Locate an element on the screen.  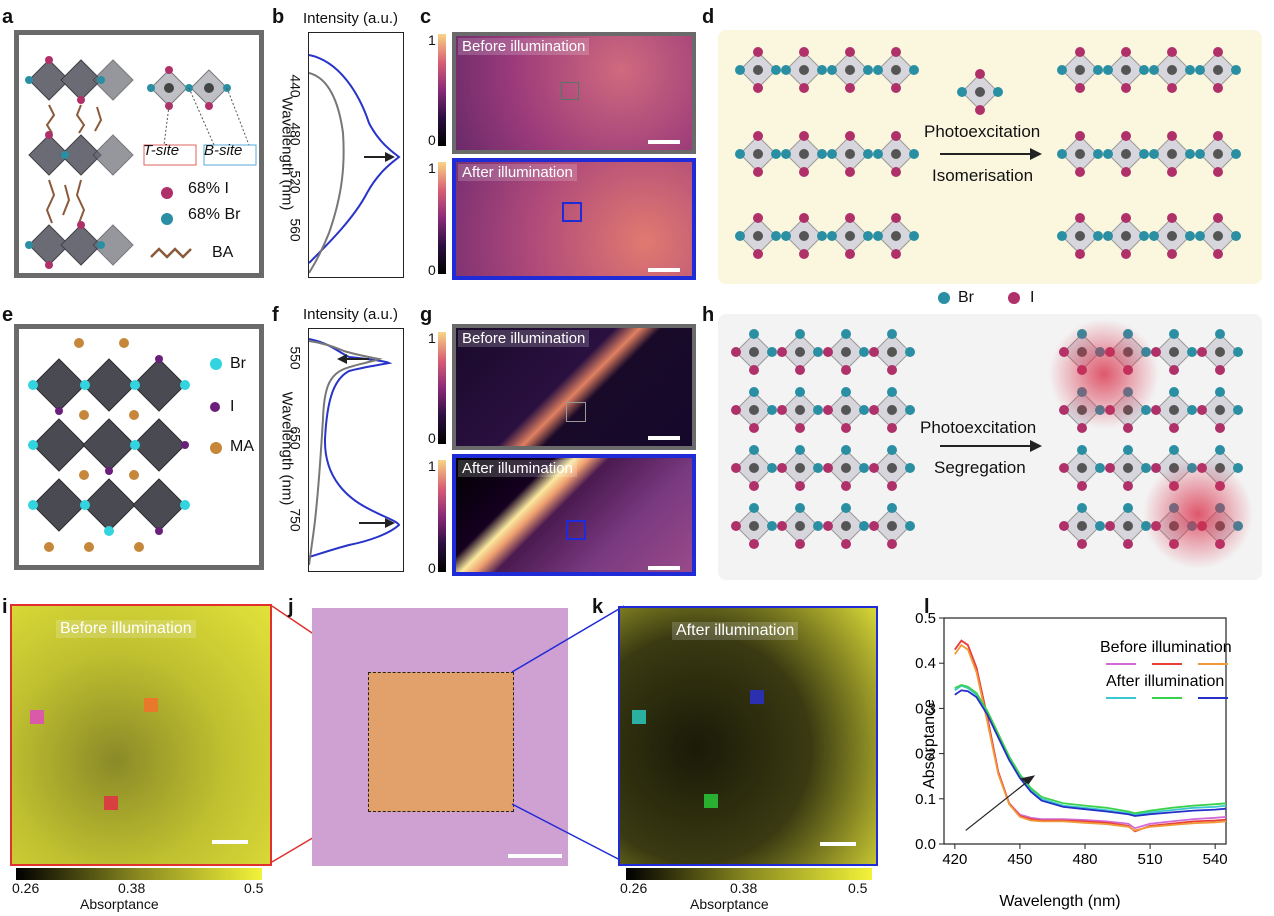
panel-letter-f: f is located at coordinates (275, 315).